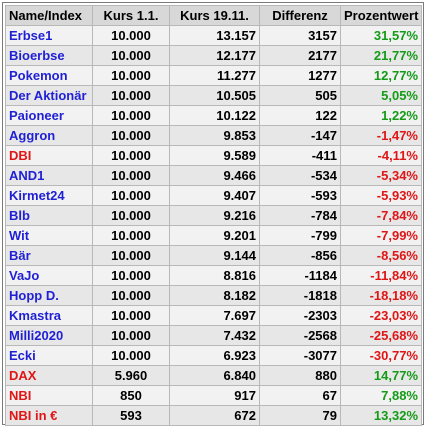 This screenshot has height=428, width=427. I want to click on cell-differenz: -784, so click(300, 215).